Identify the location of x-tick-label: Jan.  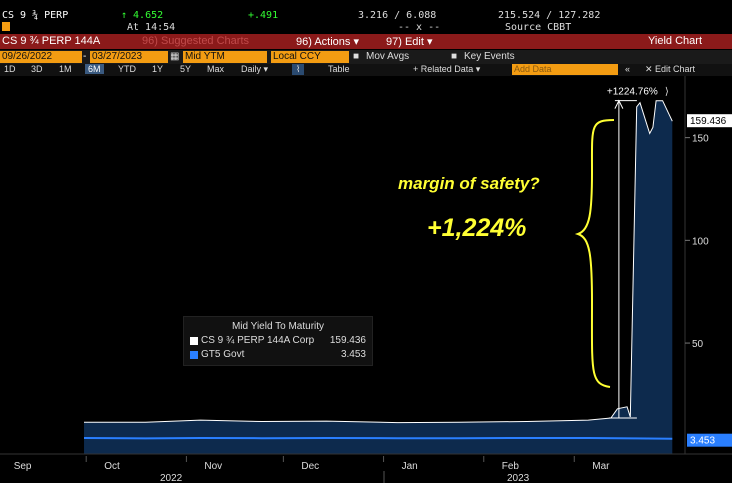
(410, 466).